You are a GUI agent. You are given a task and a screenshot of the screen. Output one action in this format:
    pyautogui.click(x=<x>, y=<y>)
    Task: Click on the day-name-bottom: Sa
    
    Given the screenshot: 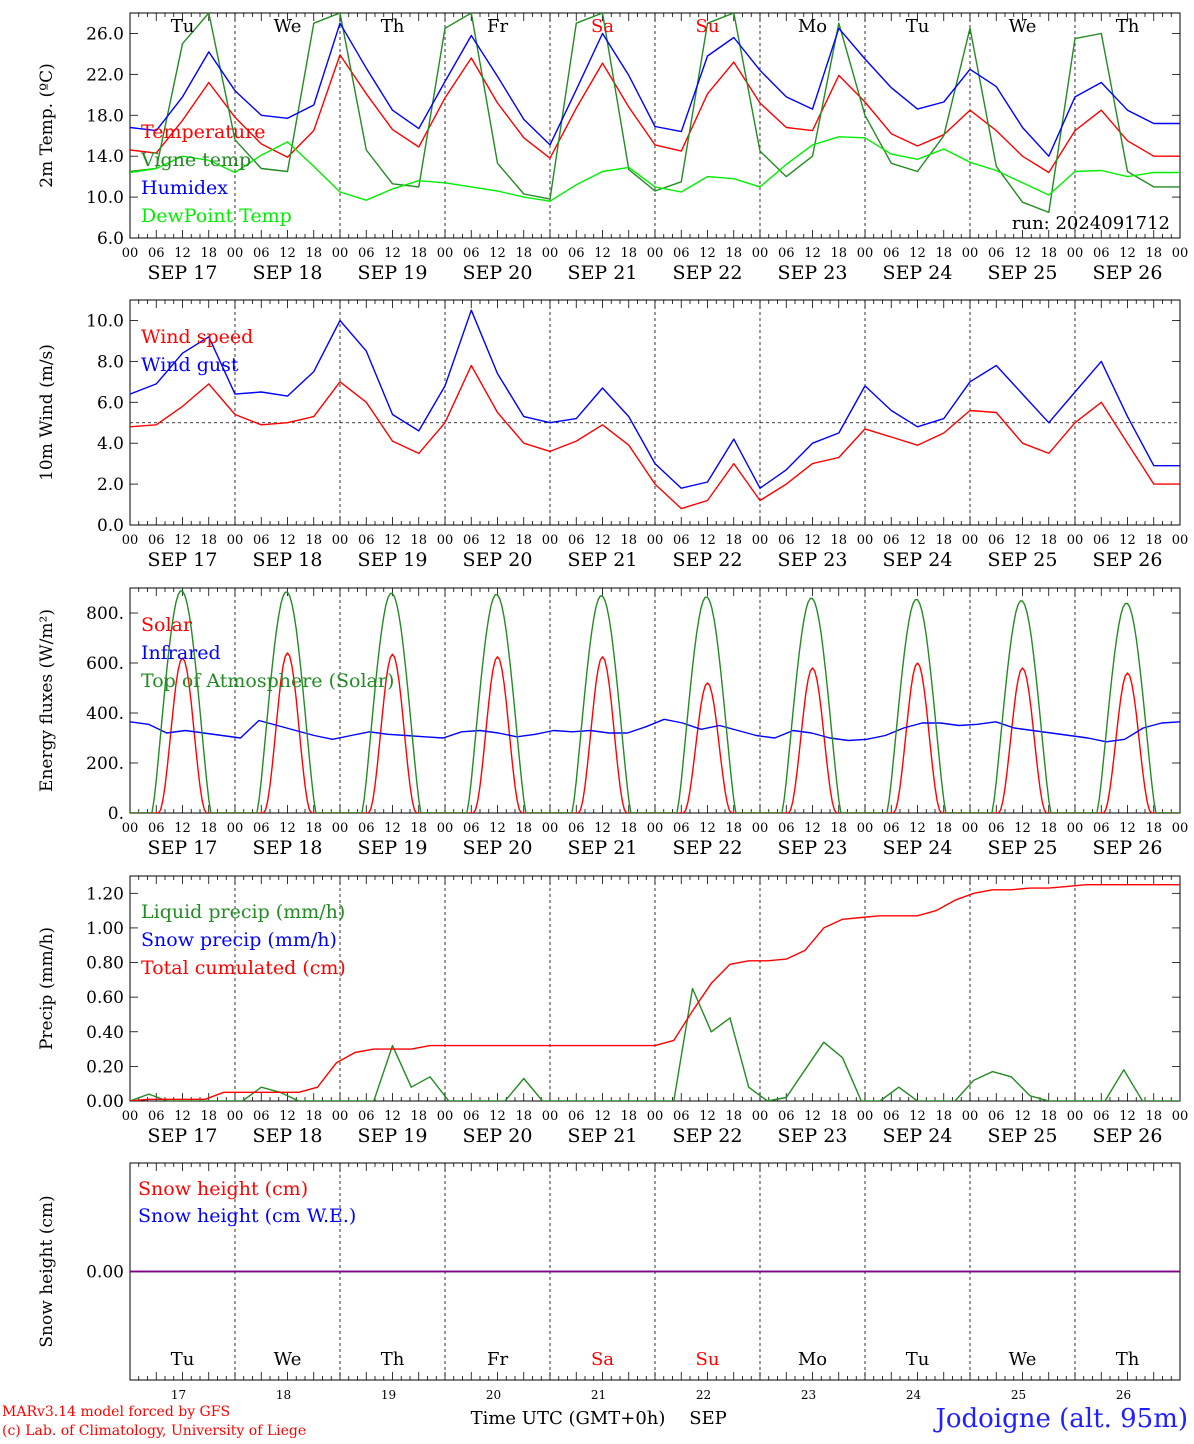 What is the action you would take?
    pyautogui.click(x=602, y=1359)
    